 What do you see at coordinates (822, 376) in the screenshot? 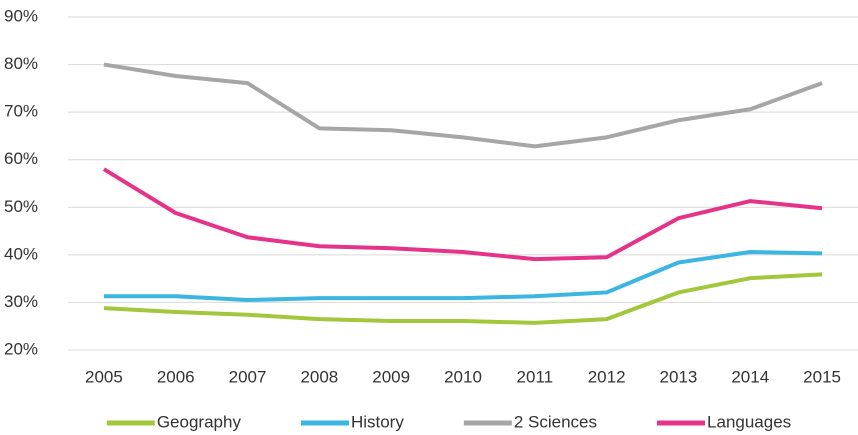
I see `x-tick-label: 2015` at bounding box center [822, 376].